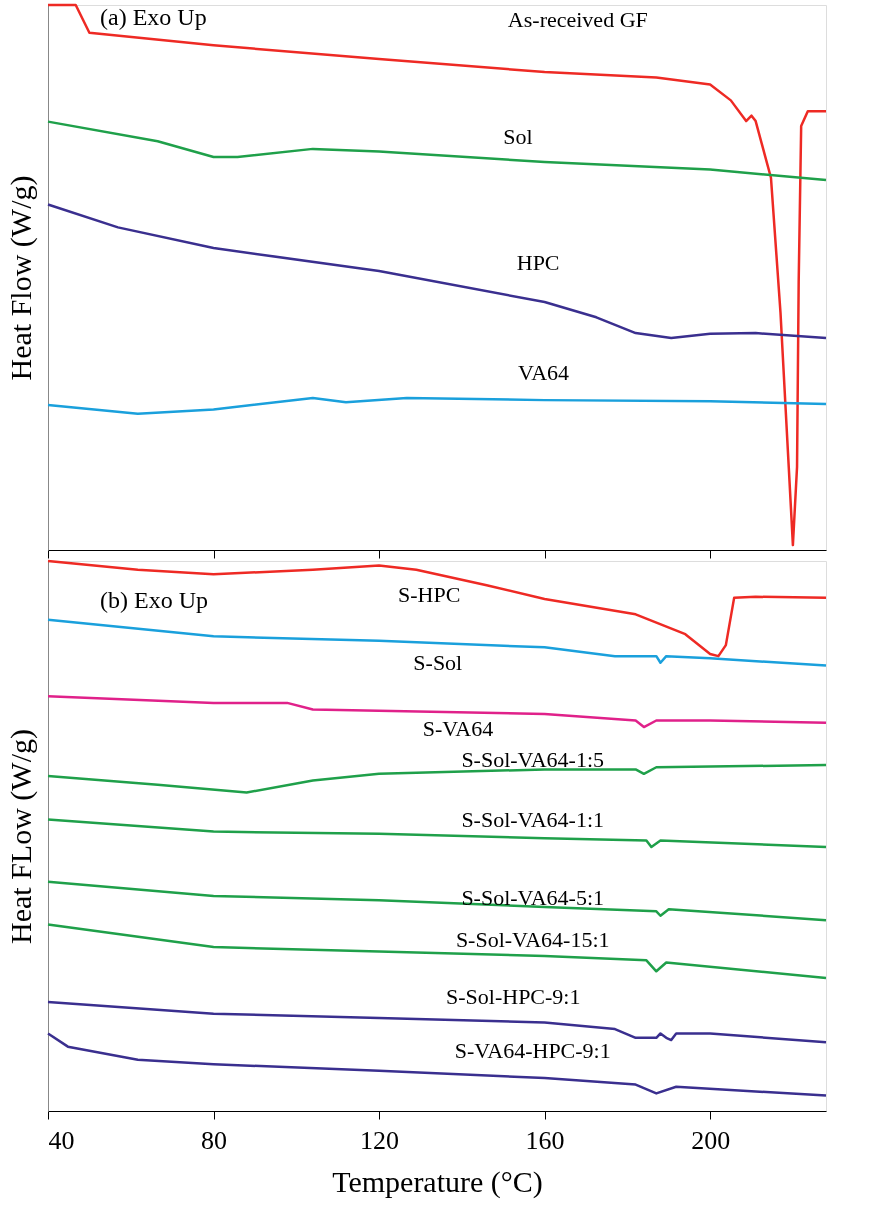 Image resolution: width=869 pixels, height=1232 pixels. I want to click on x-tick-label: 160, so click(545, 1140).